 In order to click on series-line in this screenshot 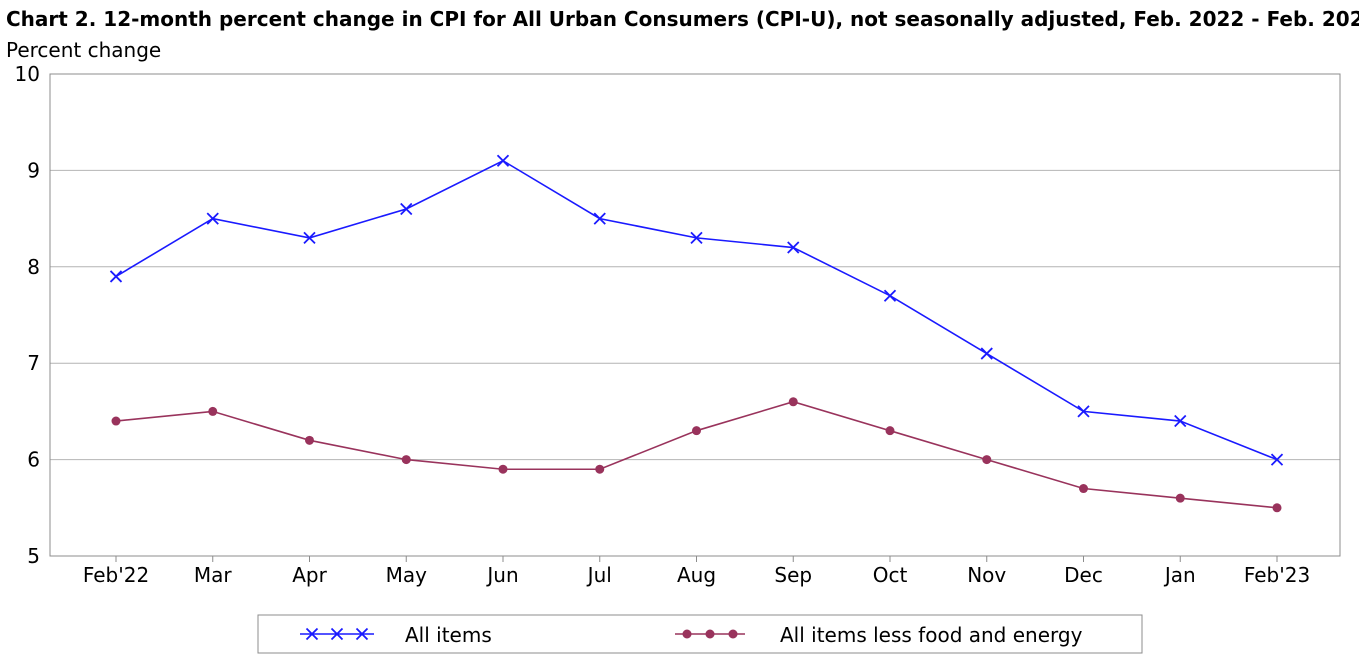, I will do `click(696, 454)`.